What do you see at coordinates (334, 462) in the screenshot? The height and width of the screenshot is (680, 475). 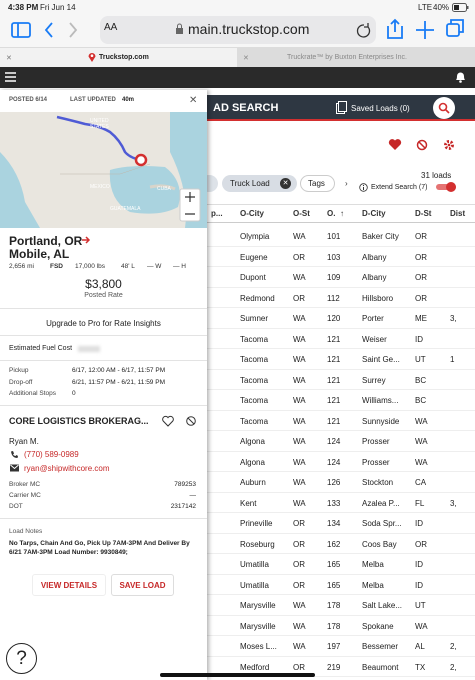 I see `table-cell: 124` at bounding box center [334, 462].